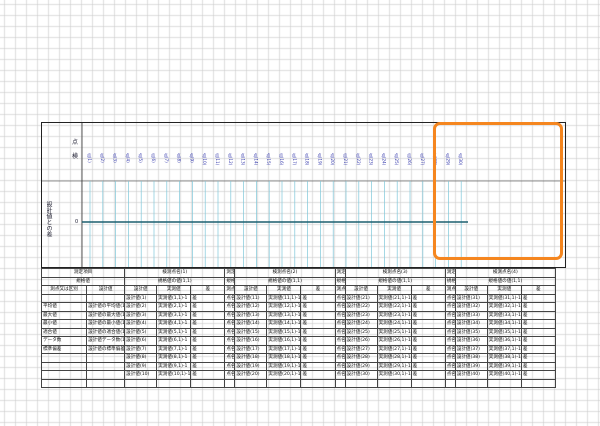 The width and height of the screenshot is (600, 426). I want to click on table-cell-measured: 実測値(32,1)-1, so click(504, 307).